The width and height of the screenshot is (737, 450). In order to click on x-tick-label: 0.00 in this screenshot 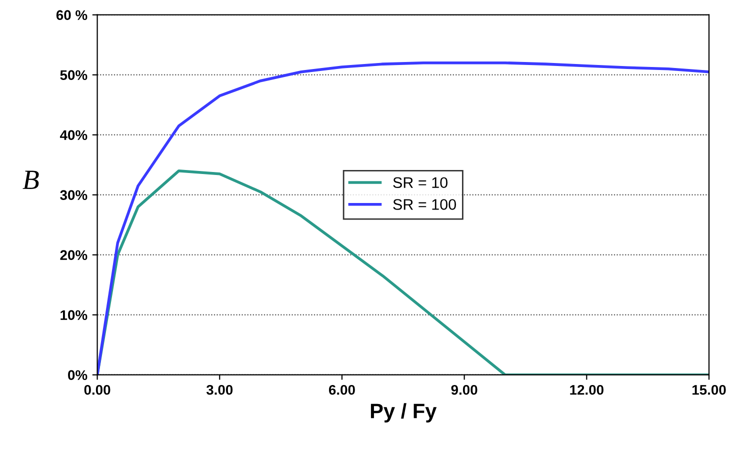, I will do `click(97, 389)`.